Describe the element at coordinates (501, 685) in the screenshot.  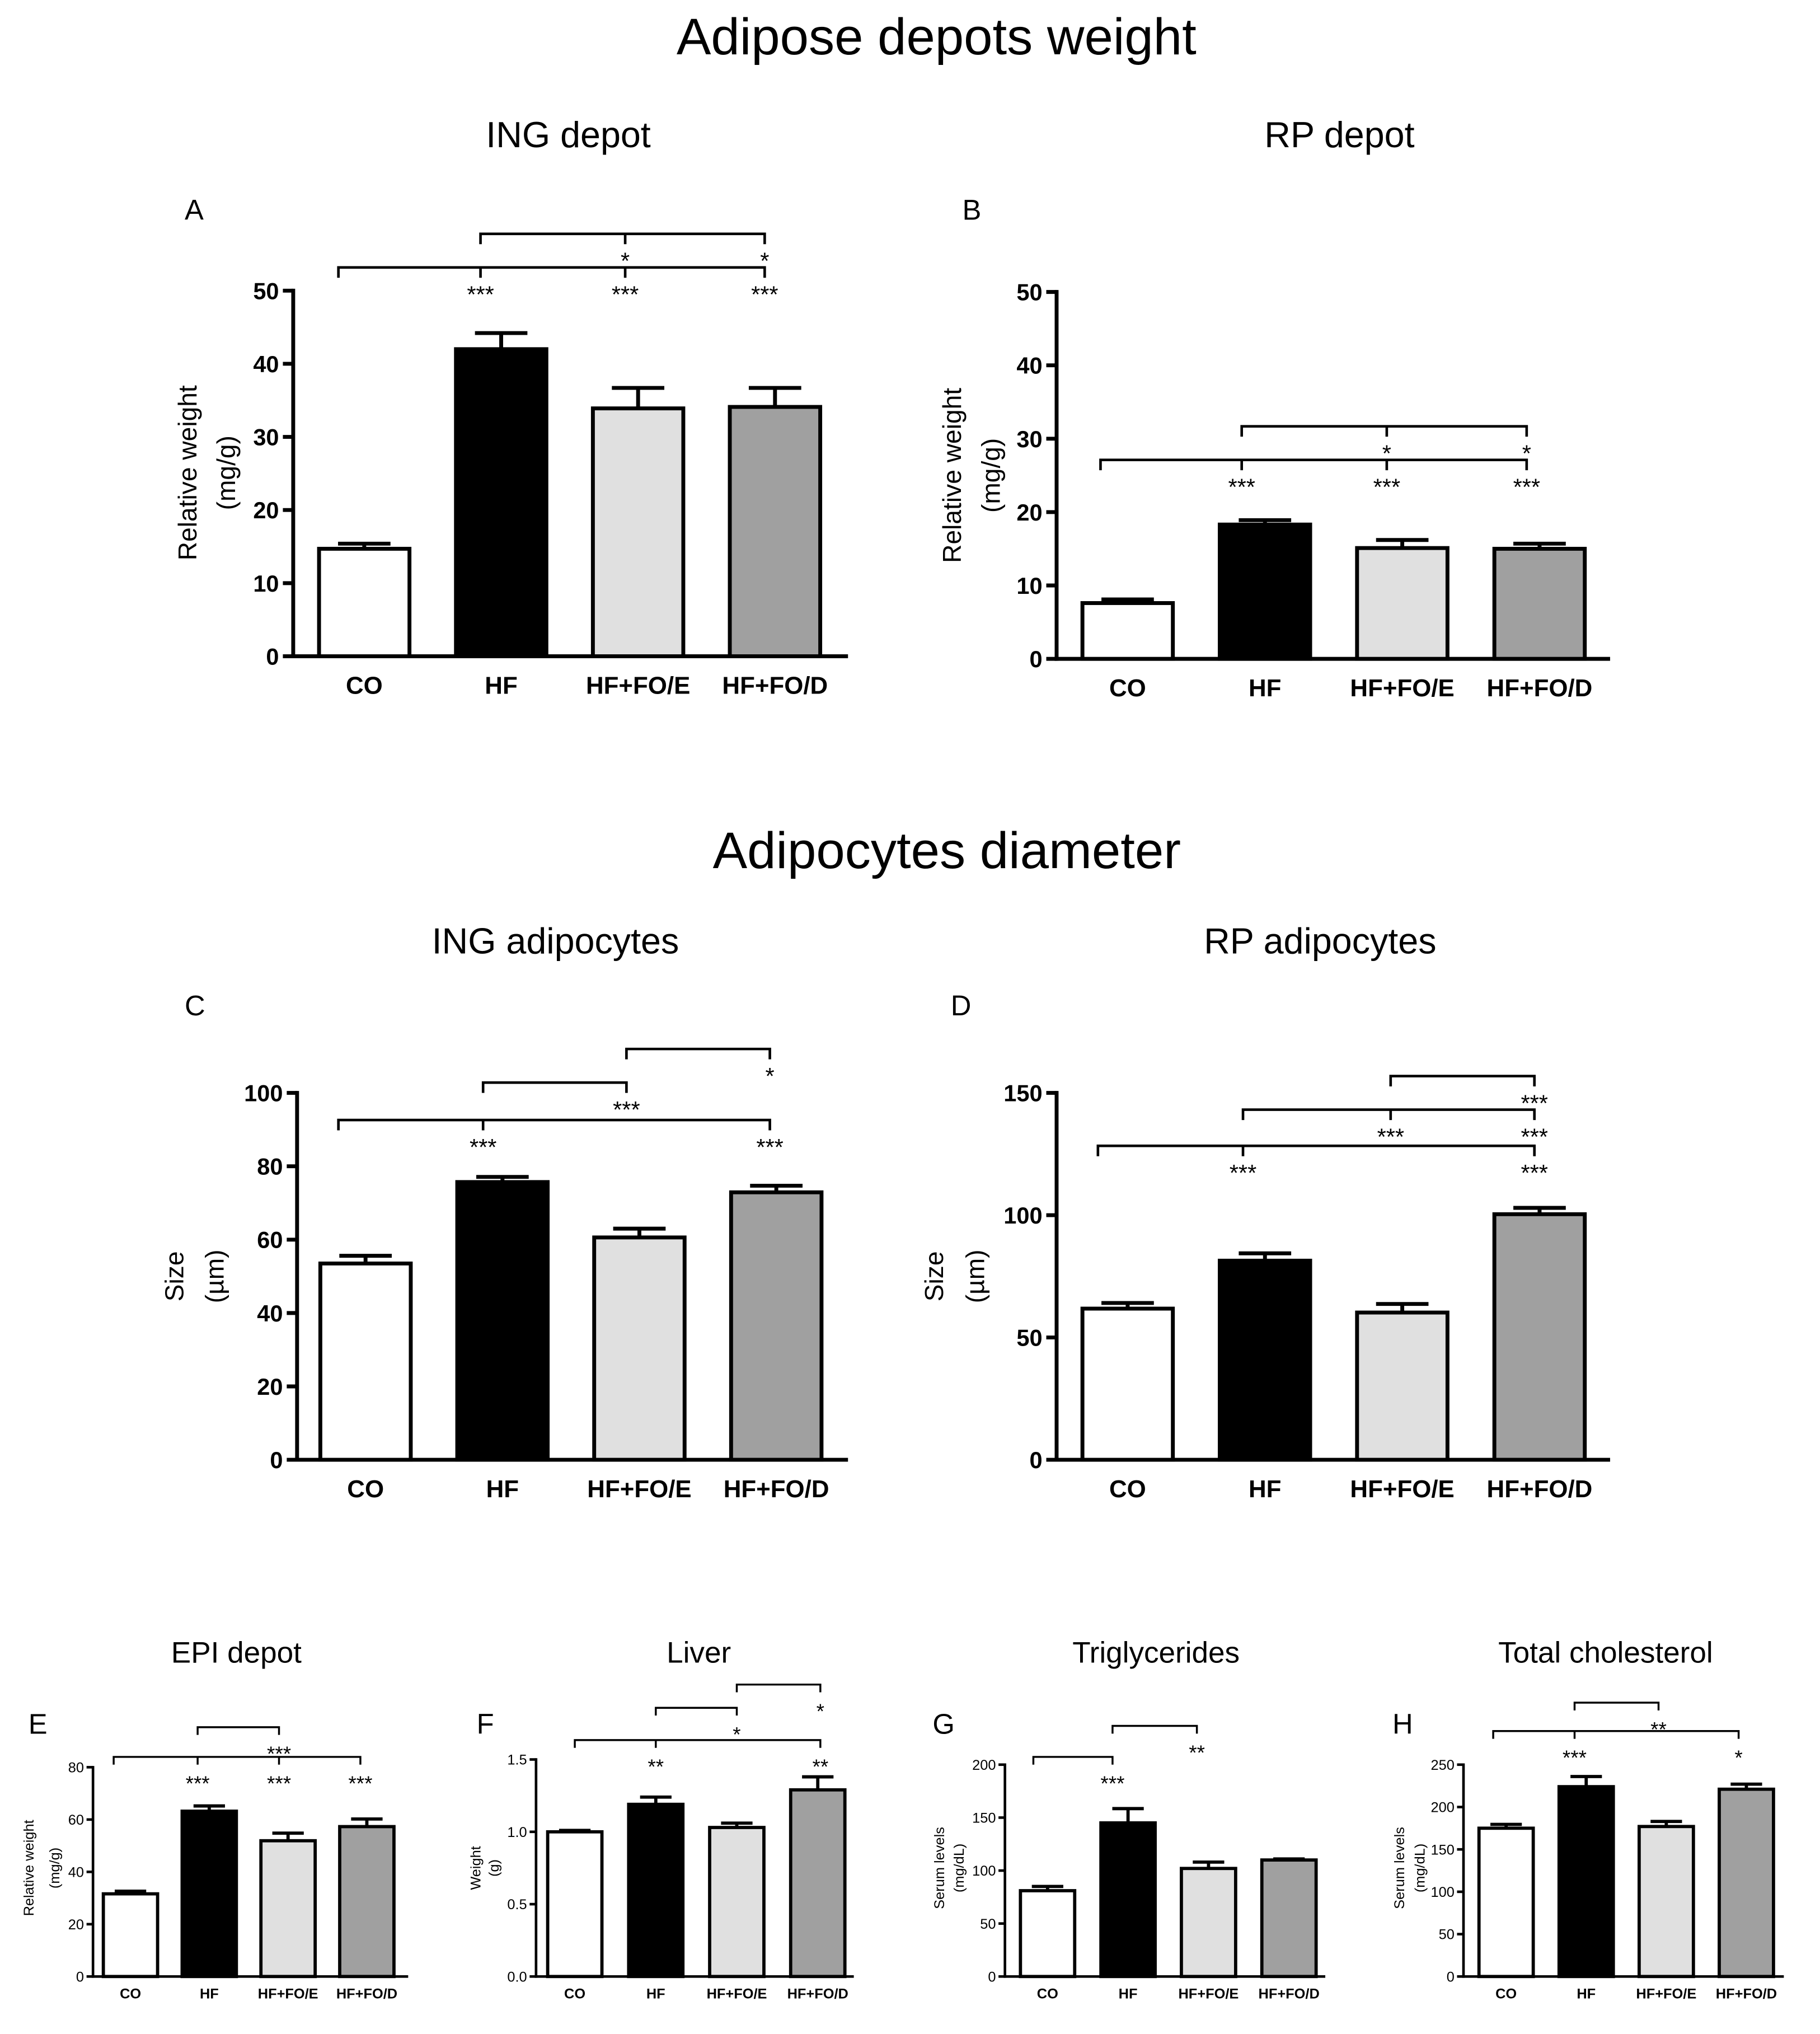
I see `panel-a-category-label-hf: HF` at that location.